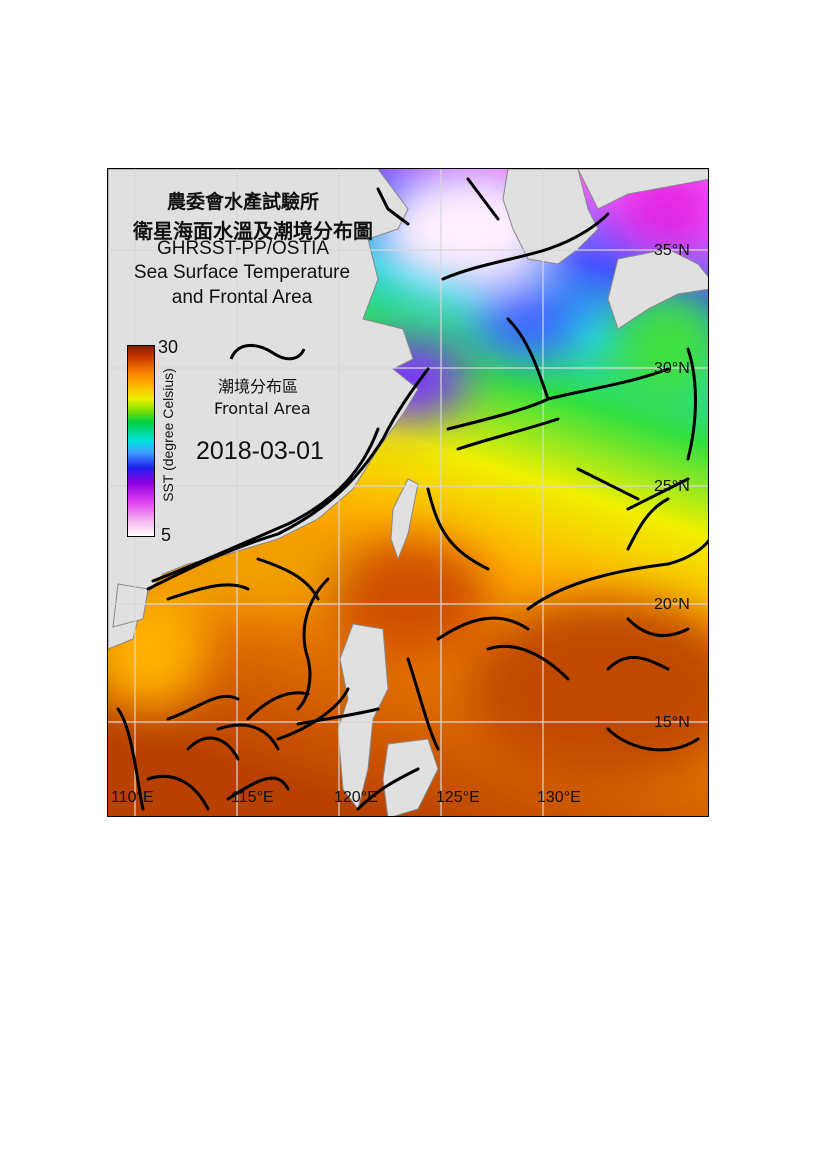 This screenshot has width=827, height=1170. Describe the element at coordinates (559, 797) in the screenshot. I see `lon-label: 130°E` at that location.